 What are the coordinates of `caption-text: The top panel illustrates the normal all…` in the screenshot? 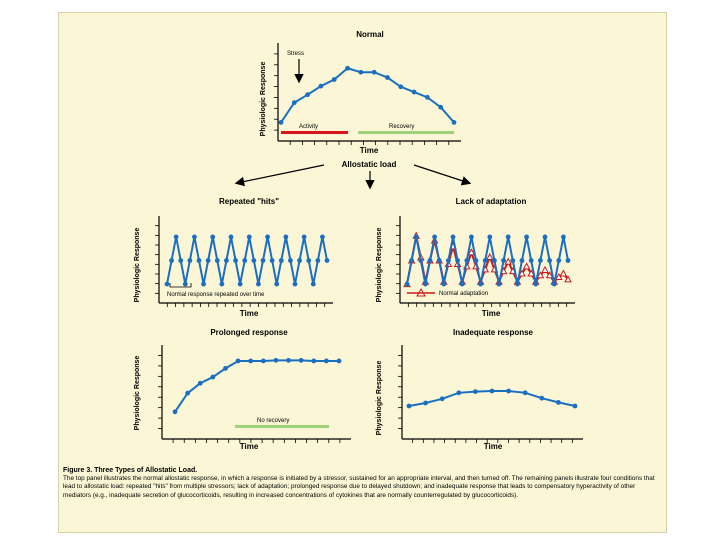 It's located at (359, 487).